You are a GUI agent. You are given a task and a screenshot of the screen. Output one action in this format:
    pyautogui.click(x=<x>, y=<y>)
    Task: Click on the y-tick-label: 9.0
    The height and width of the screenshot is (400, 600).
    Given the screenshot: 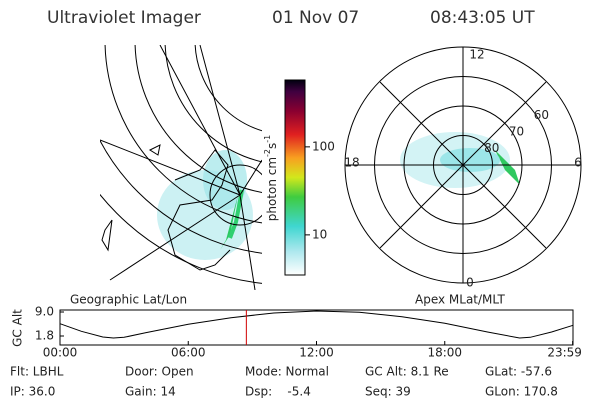 What is the action you would take?
    pyautogui.click(x=44, y=312)
    